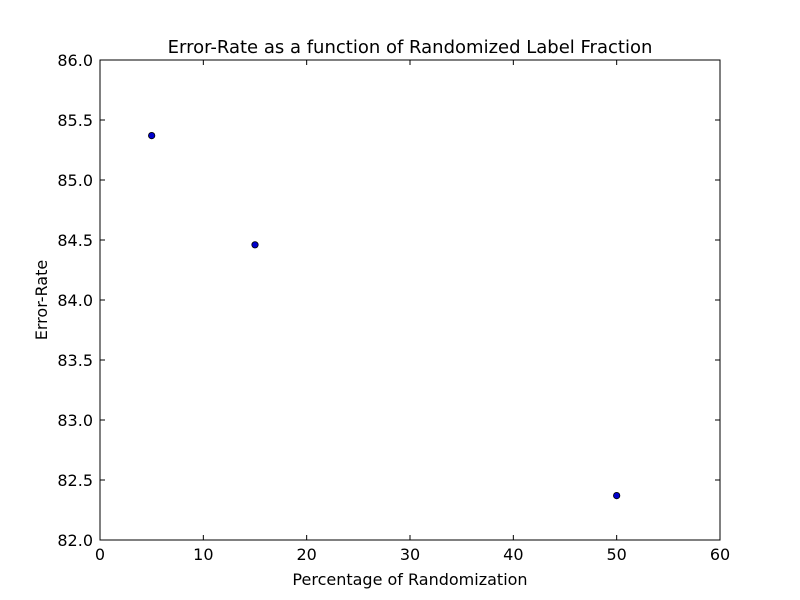 The height and width of the screenshot is (600, 800). Describe the element at coordinates (100, 554) in the screenshot. I see `x-tick-label: 0` at that location.